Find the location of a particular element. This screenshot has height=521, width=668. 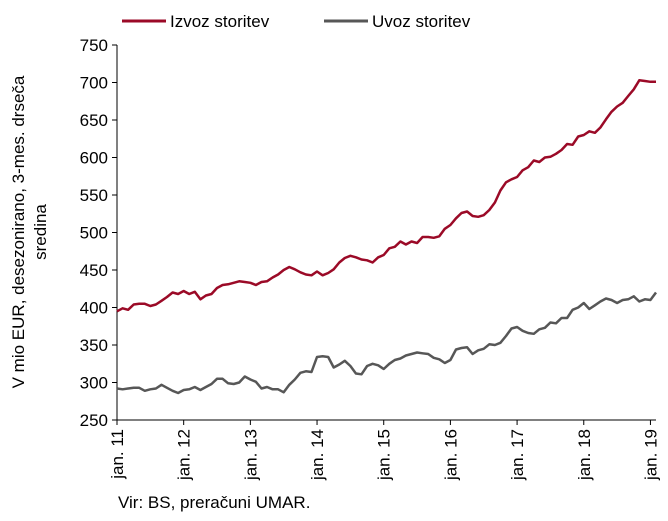

y-axis-title-line-1: V mio EUR, desezonirano, 3-mes. drseča is located at coordinates (18, 231).